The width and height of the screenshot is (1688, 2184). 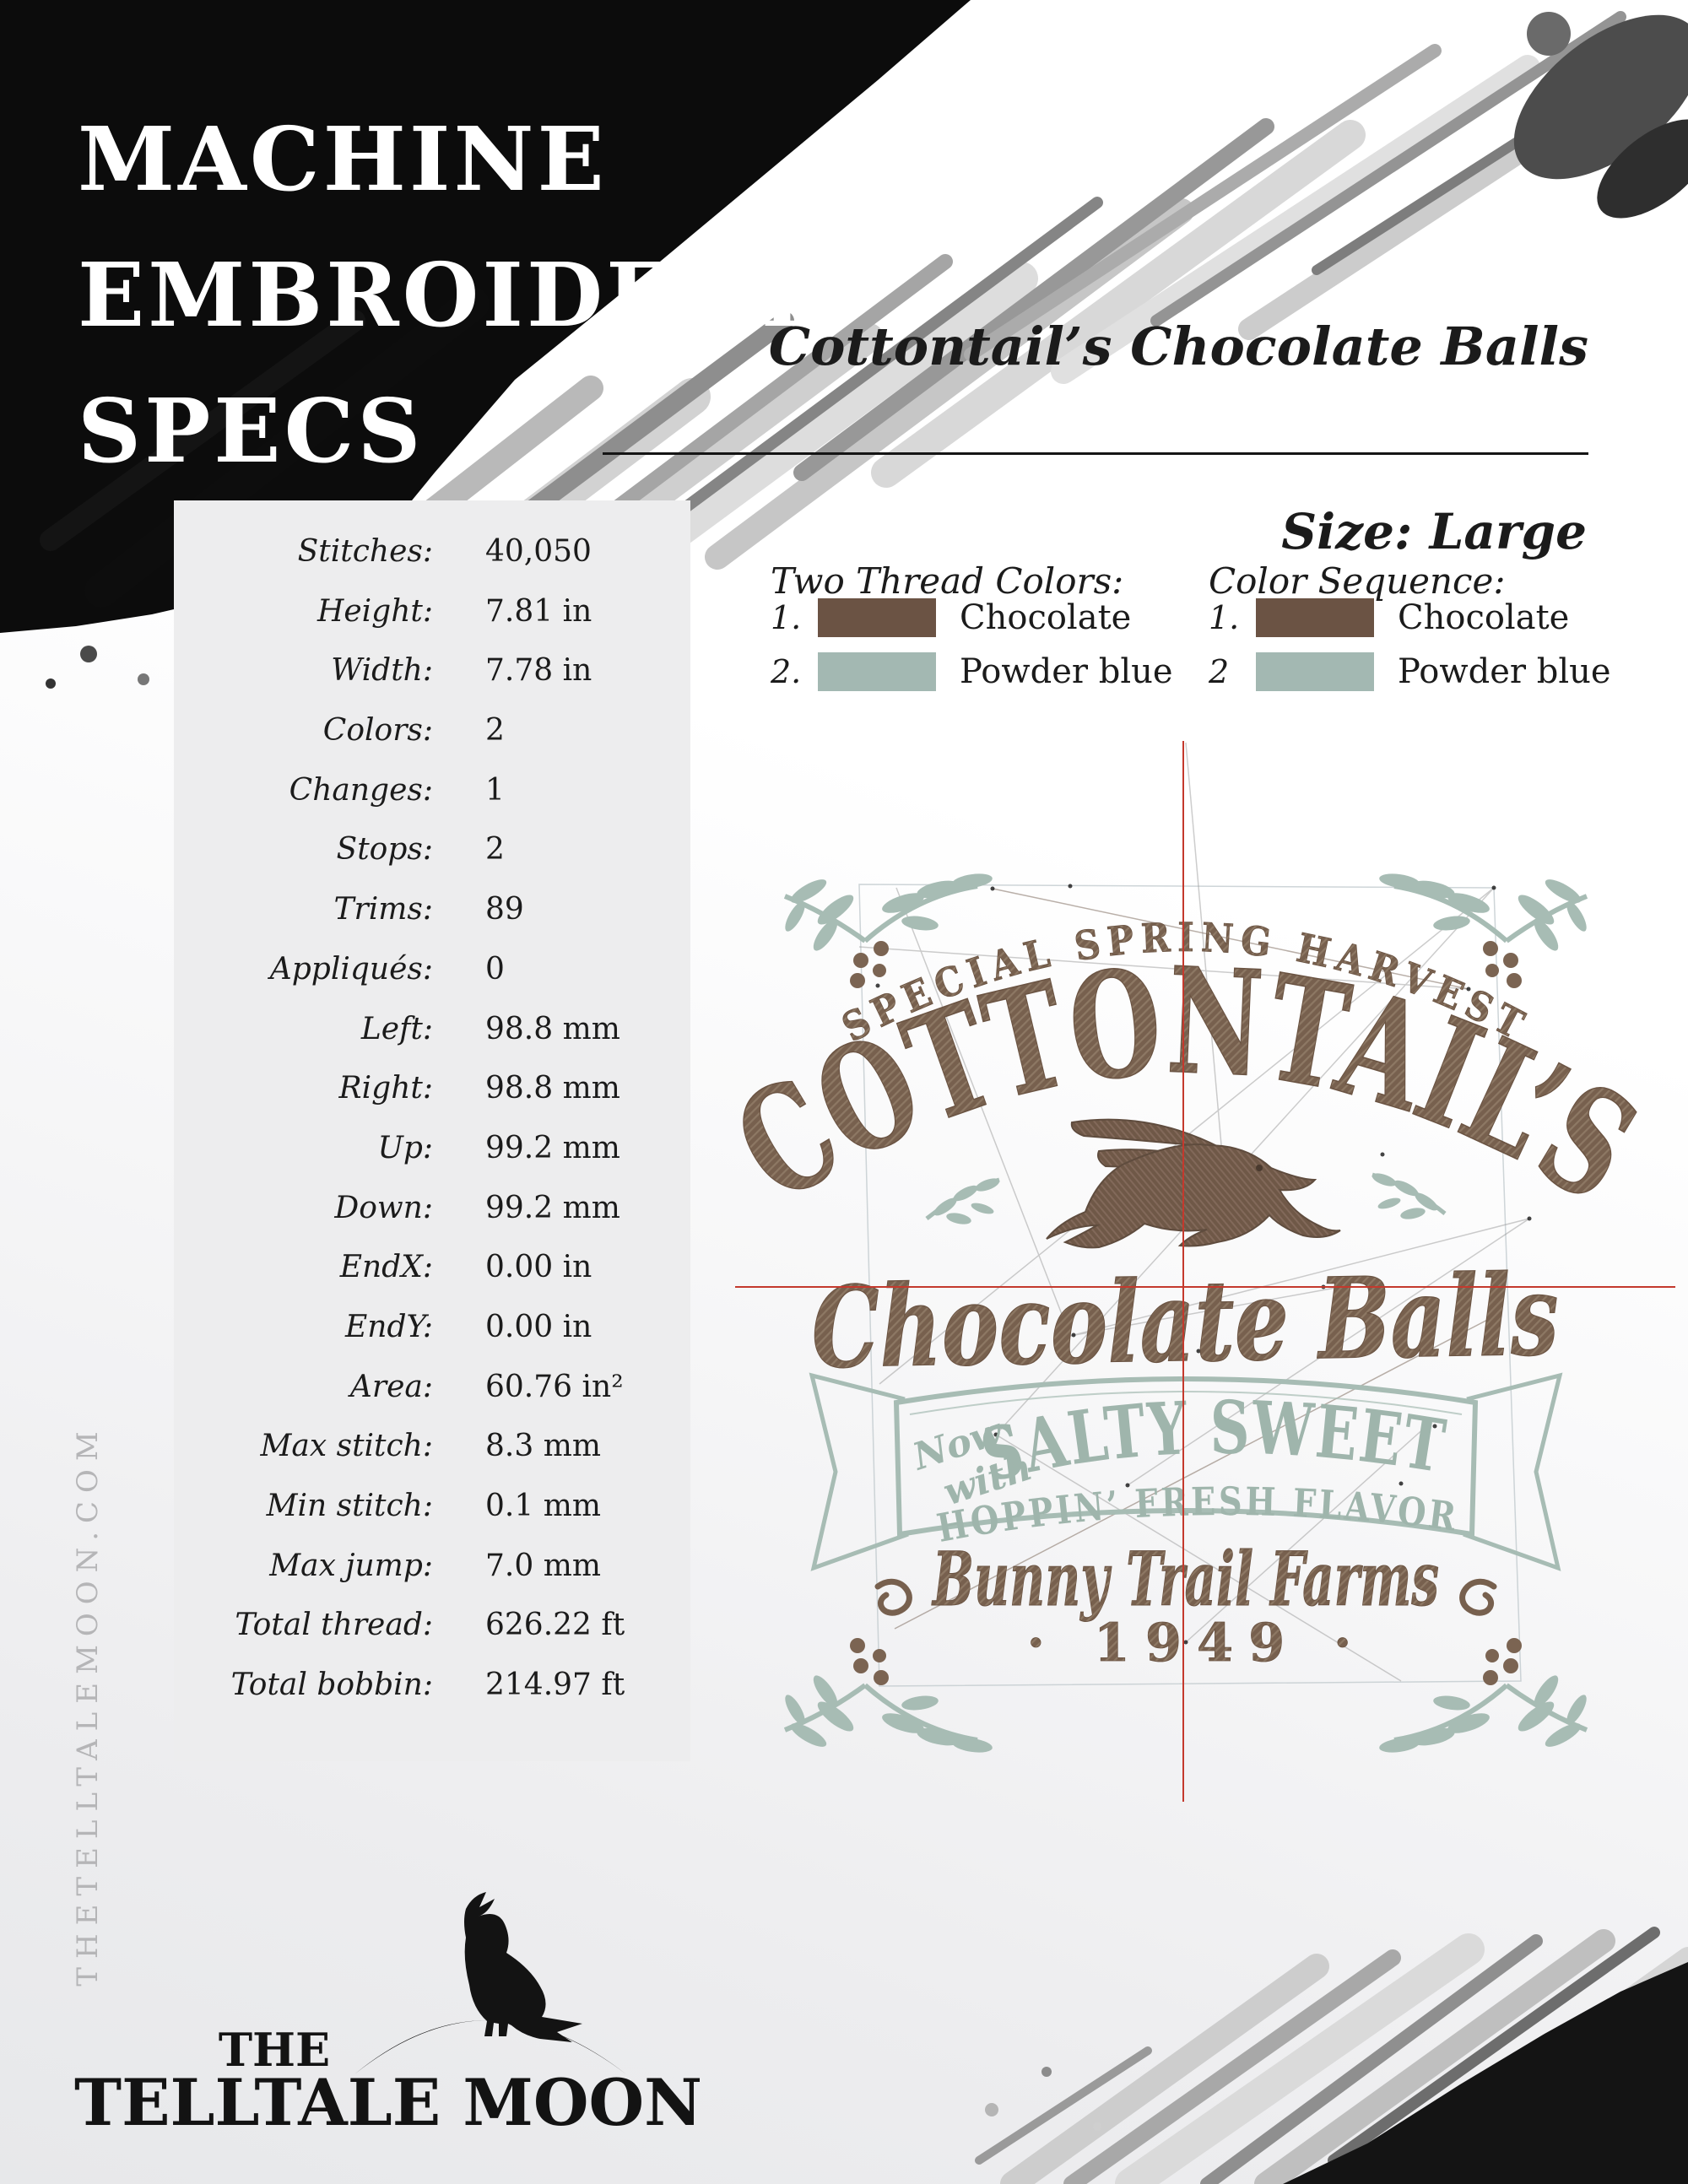 I want to click on banner-inner-line, so click(x=1186, y=1403).